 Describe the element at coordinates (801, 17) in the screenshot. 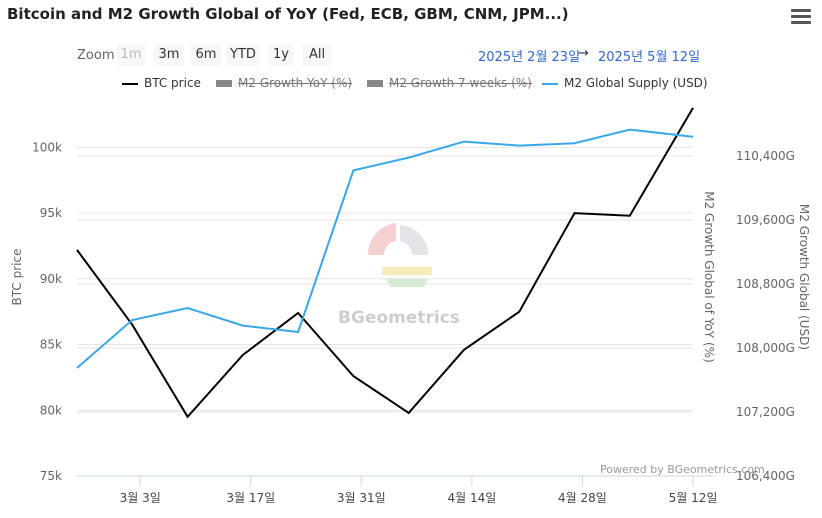

I see `hamburger-menu-icon` at that location.